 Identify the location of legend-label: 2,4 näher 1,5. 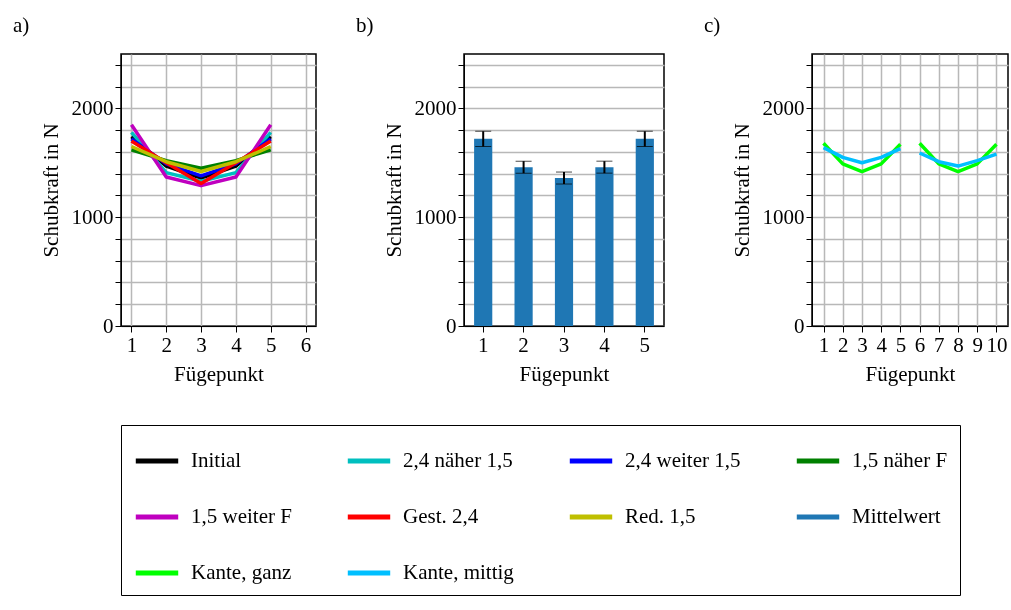
(458, 460).